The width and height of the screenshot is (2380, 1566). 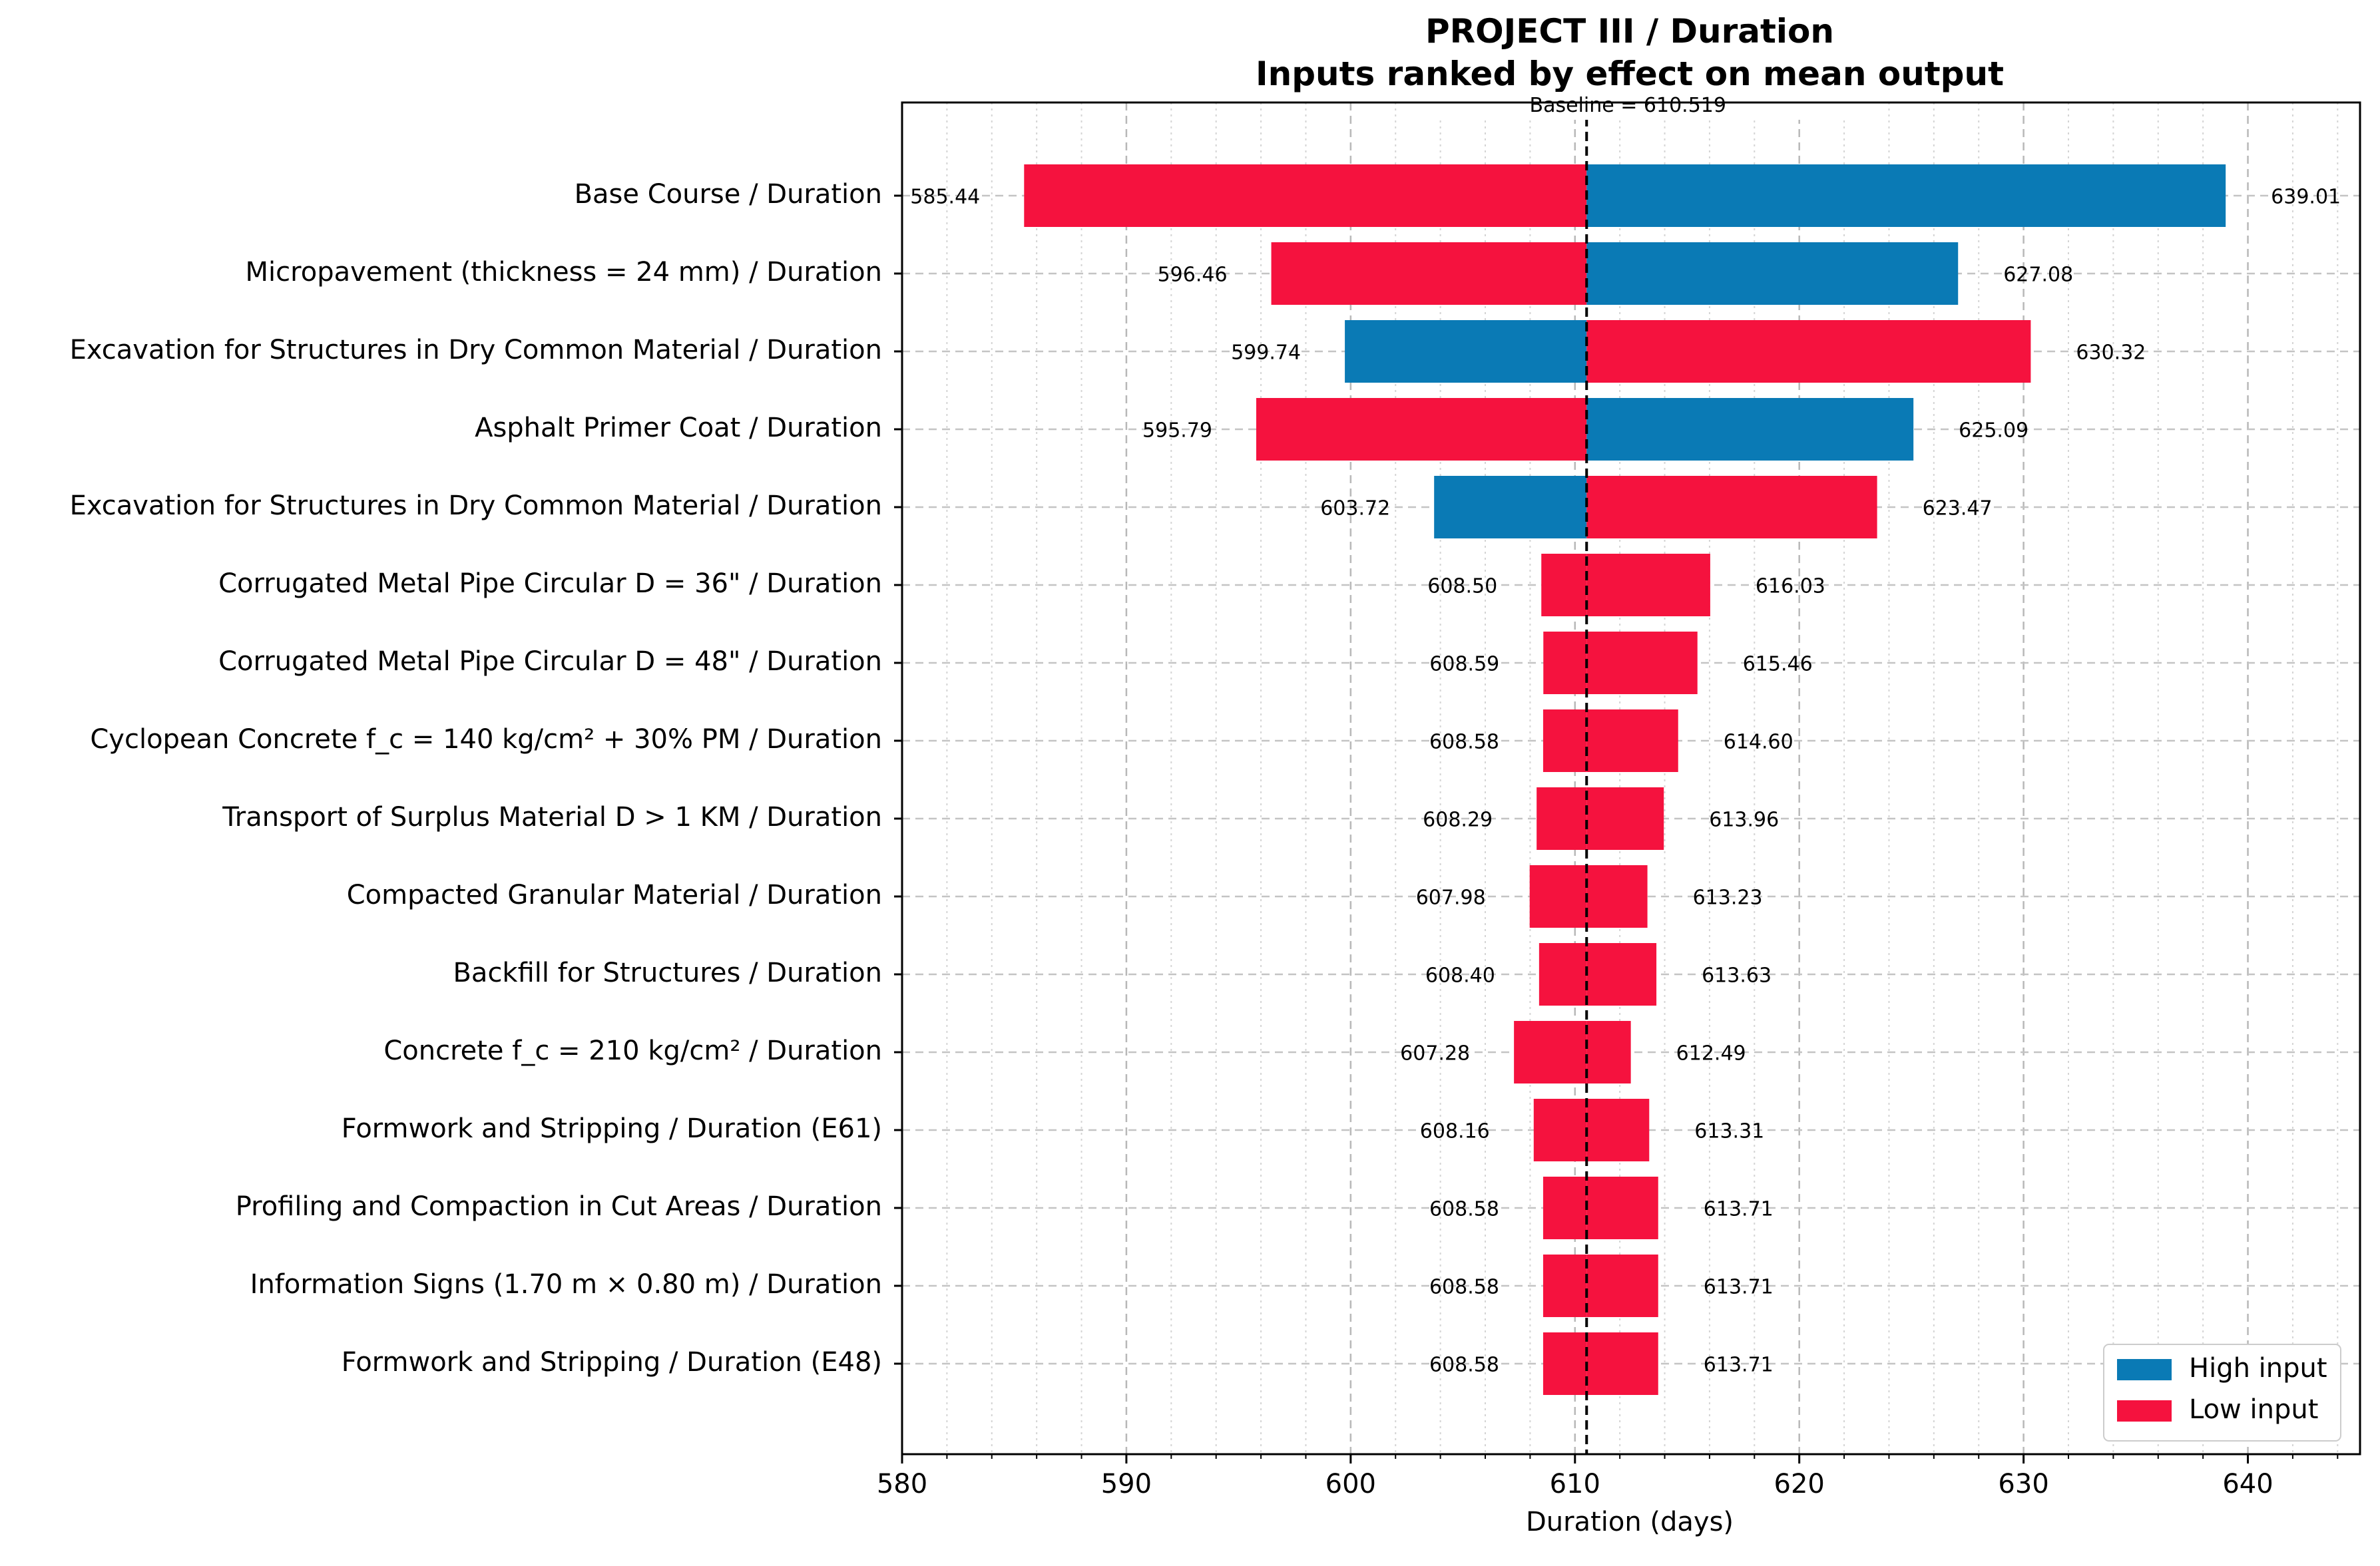 I want to click on low-value-label: 607.28, so click(x=1435, y=1054).